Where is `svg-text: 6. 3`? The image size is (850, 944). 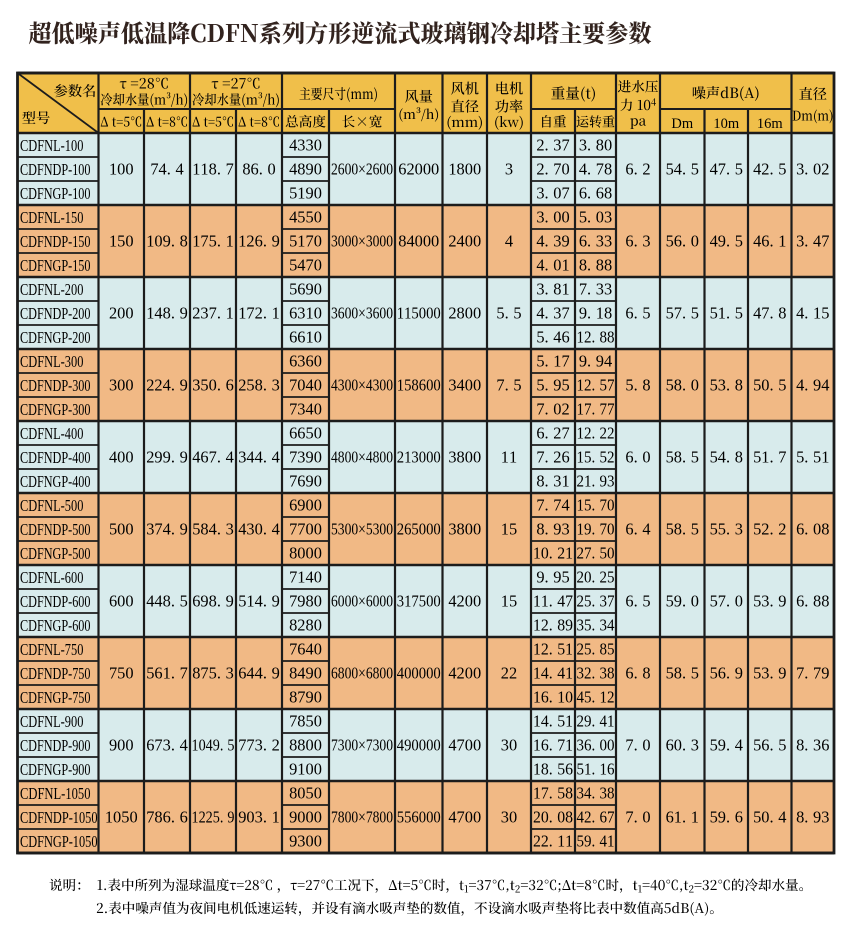 svg-text: 6. 3 is located at coordinates (637, 241).